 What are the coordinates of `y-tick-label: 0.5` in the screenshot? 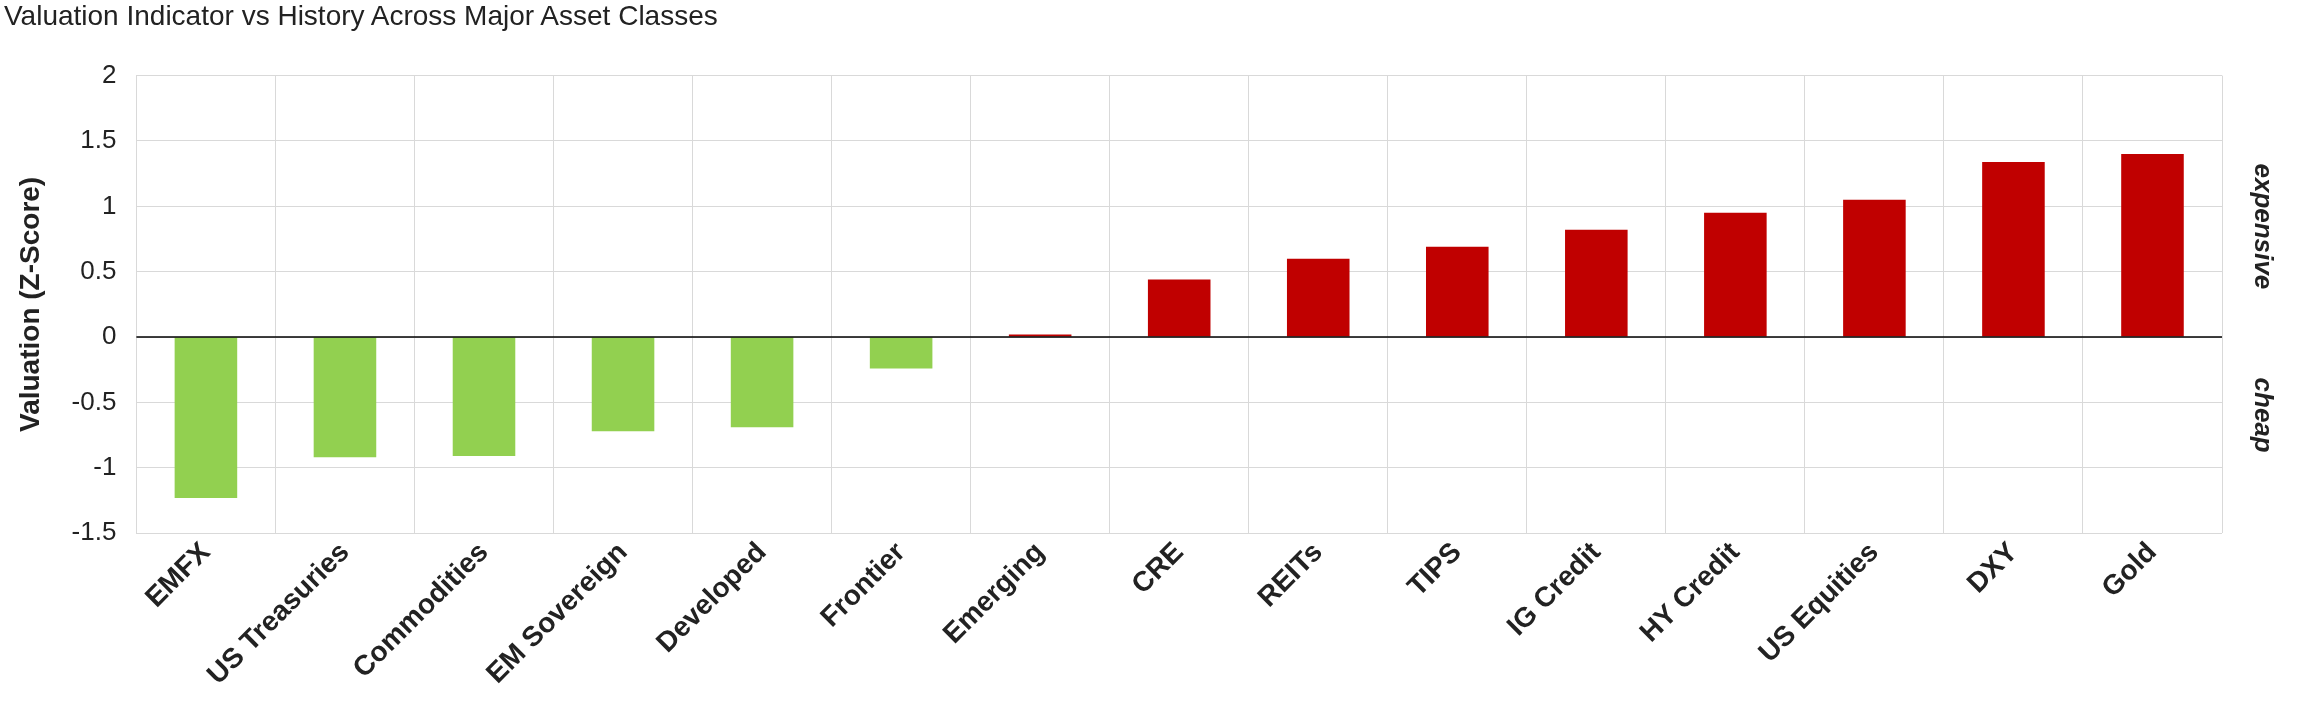 It's located at (98, 269).